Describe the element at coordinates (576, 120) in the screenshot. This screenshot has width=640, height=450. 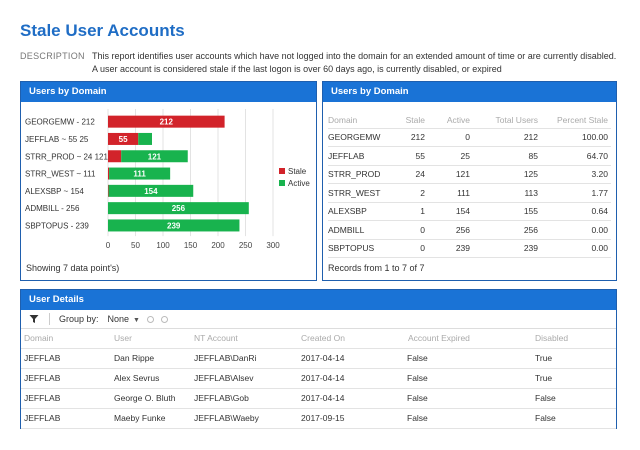
I see `column-header-percent-stale: Percent Stale` at that location.